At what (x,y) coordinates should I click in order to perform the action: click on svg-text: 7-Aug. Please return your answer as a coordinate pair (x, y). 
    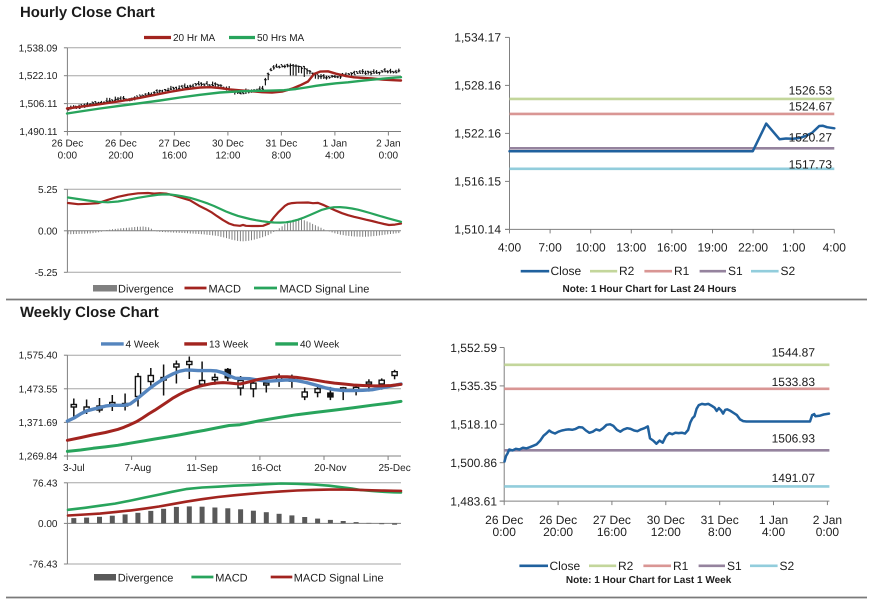
    Looking at the image, I should click on (138, 468).